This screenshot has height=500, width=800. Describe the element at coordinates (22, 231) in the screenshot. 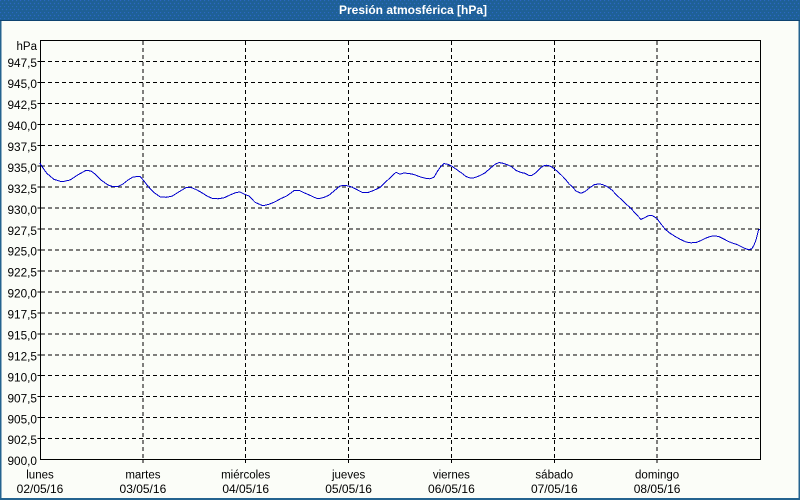

I see `svg-text: 927,5` at that location.